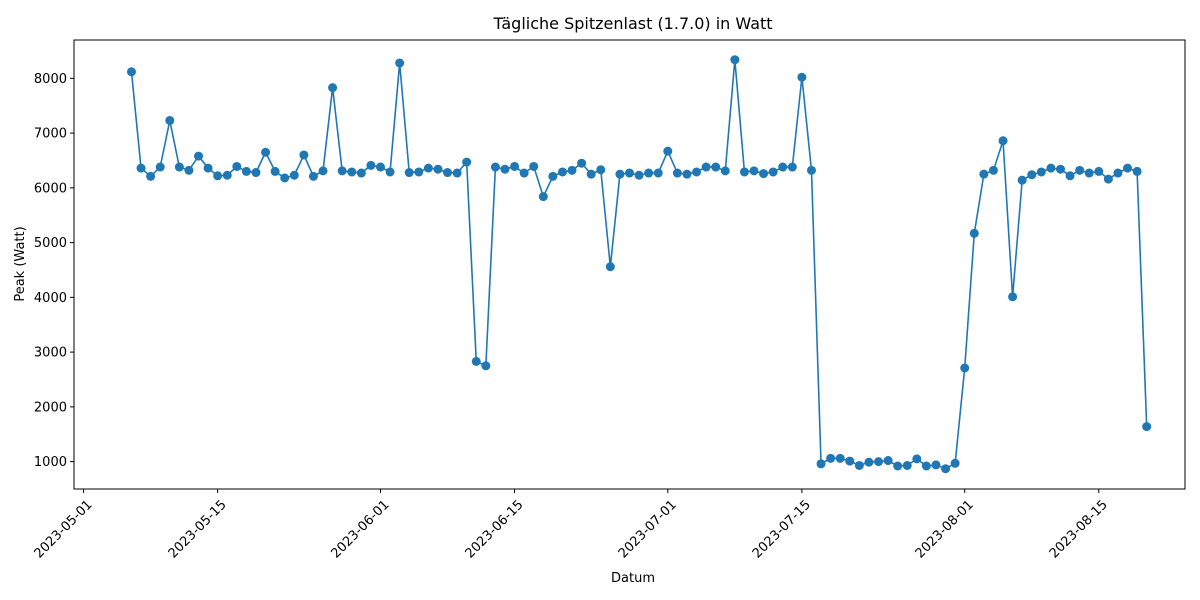 The image size is (1200, 600). Describe the element at coordinates (50, 243) in the screenshot. I see `y-tick-label: 5000` at that location.